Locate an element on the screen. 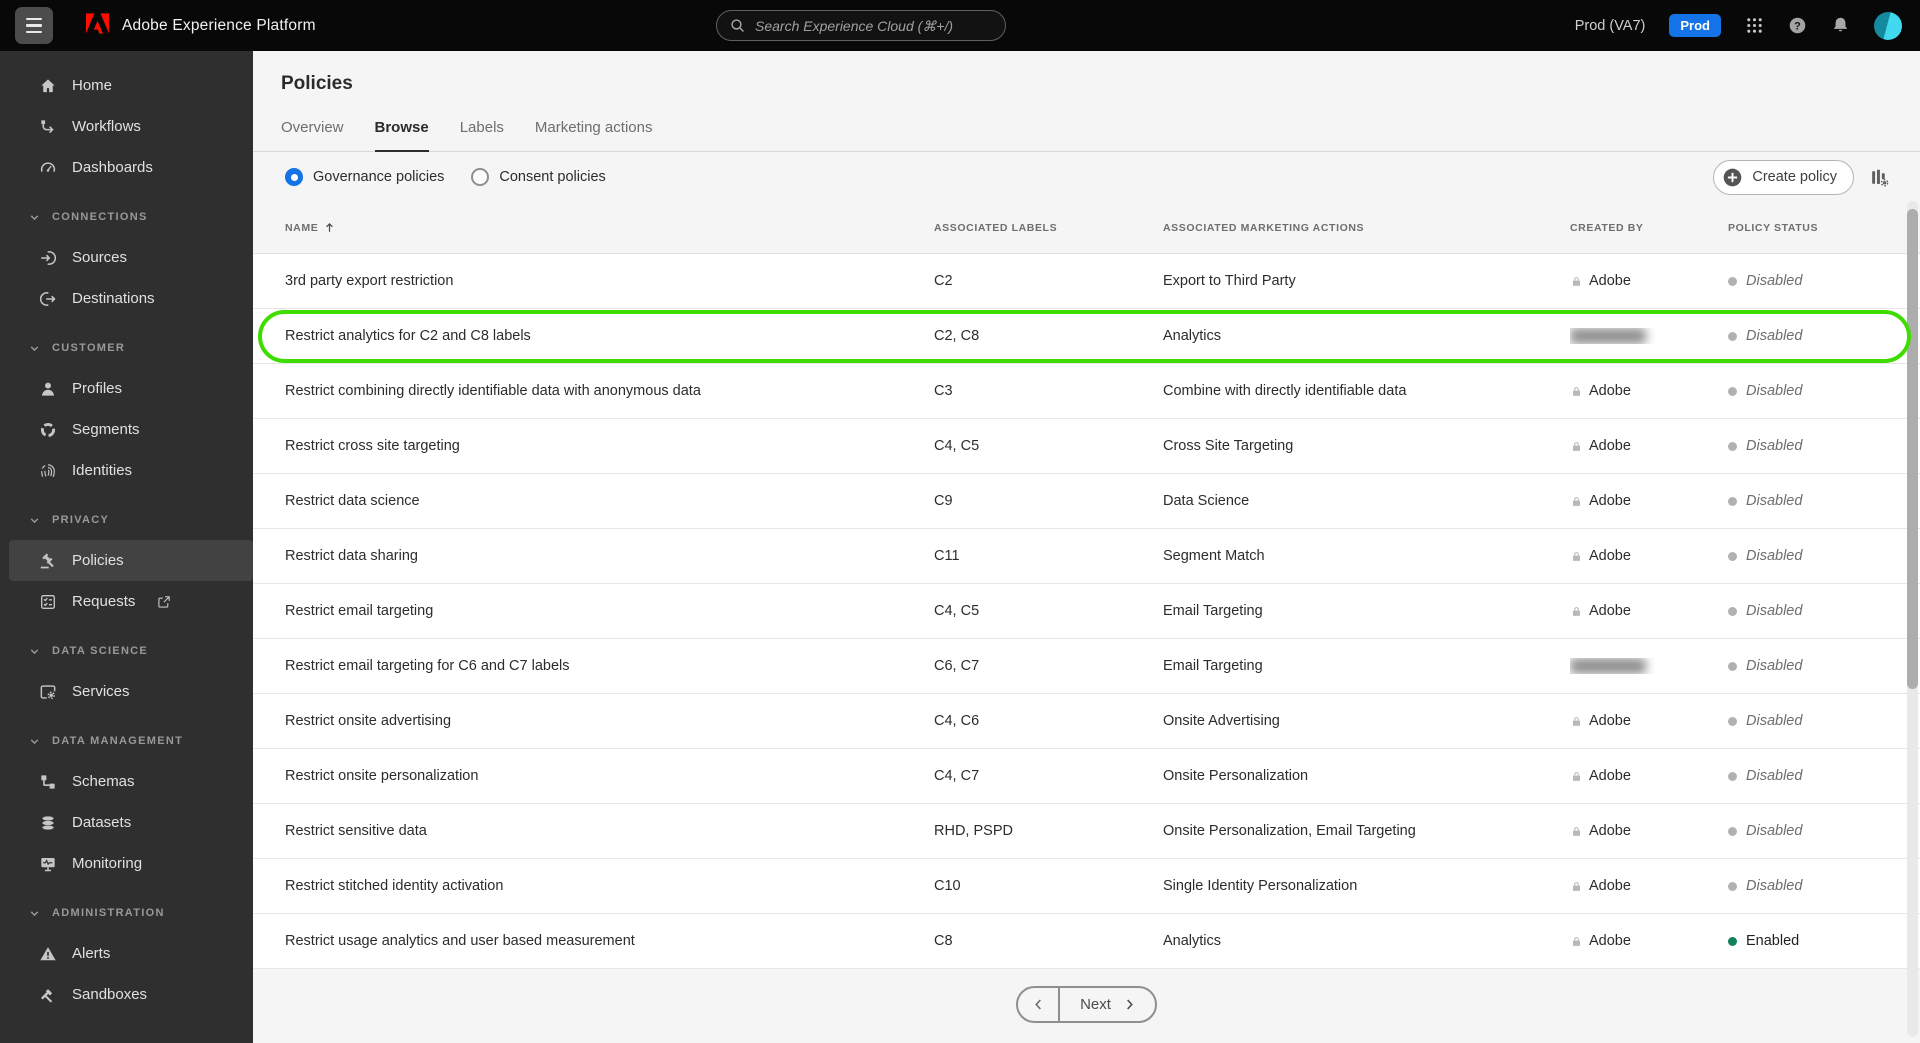 The height and width of the screenshot is (1043, 1920). sidebar-item-sources: Sources is located at coordinates (126, 257).